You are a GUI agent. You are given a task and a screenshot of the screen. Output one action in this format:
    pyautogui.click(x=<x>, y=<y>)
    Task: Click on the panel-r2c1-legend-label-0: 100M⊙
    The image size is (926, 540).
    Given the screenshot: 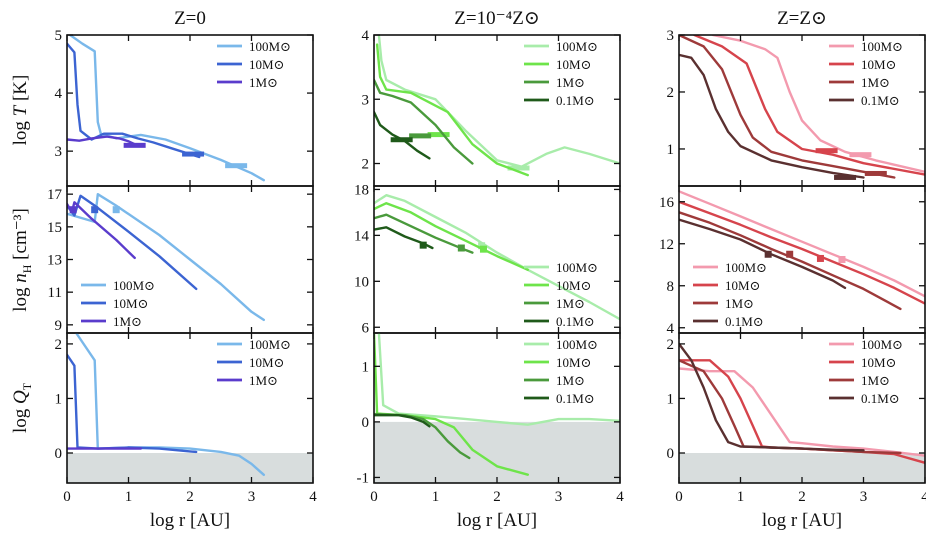 What is the action you would take?
    pyautogui.click(x=577, y=344)
    